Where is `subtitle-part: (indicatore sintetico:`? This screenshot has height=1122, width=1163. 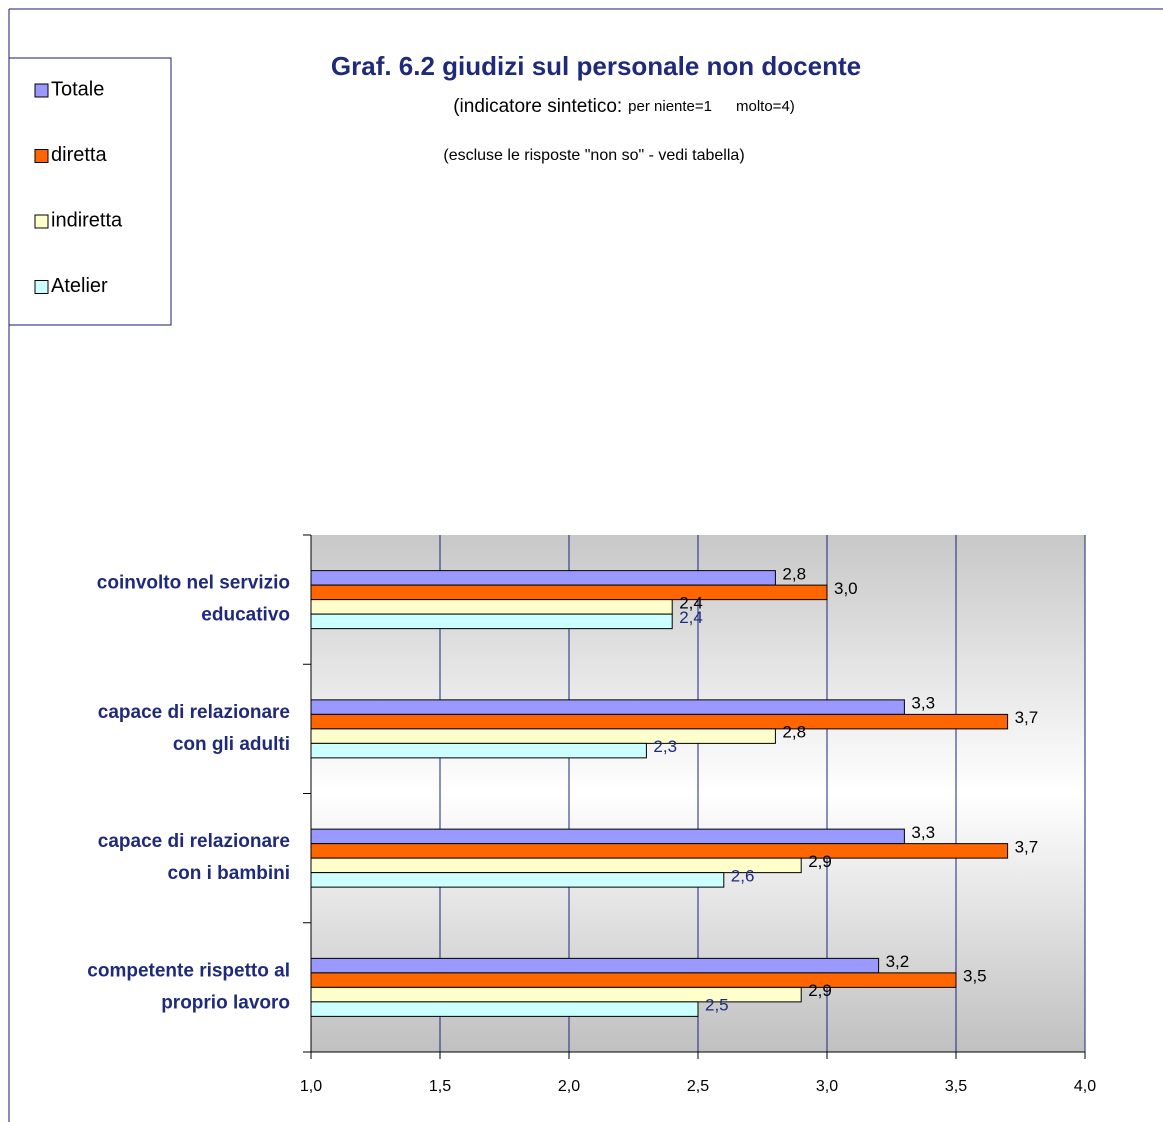 subtitle-part: (indicatore sintetico: is located at coordinates (537, 106).